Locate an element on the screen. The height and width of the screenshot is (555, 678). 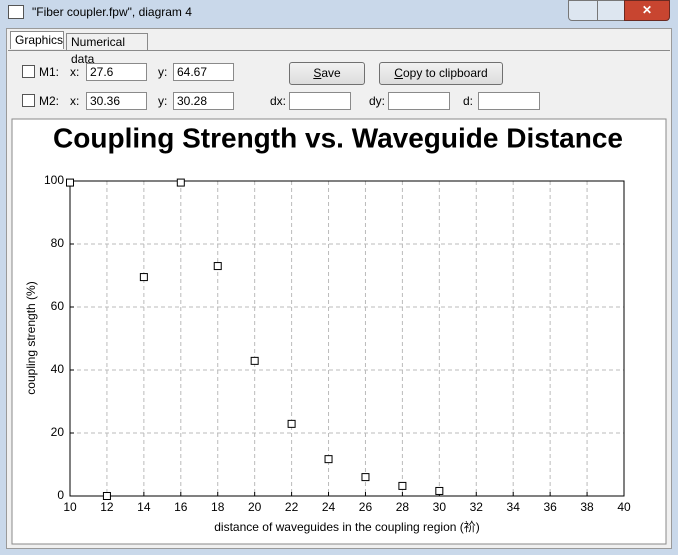
chart-title: Coupling Strength vs. Waveguide Distance is located at coordinates (338, 137).